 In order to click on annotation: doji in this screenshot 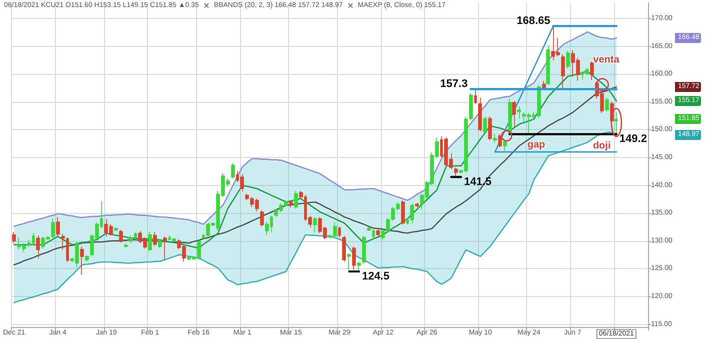, I will do `click(601, 146)`.